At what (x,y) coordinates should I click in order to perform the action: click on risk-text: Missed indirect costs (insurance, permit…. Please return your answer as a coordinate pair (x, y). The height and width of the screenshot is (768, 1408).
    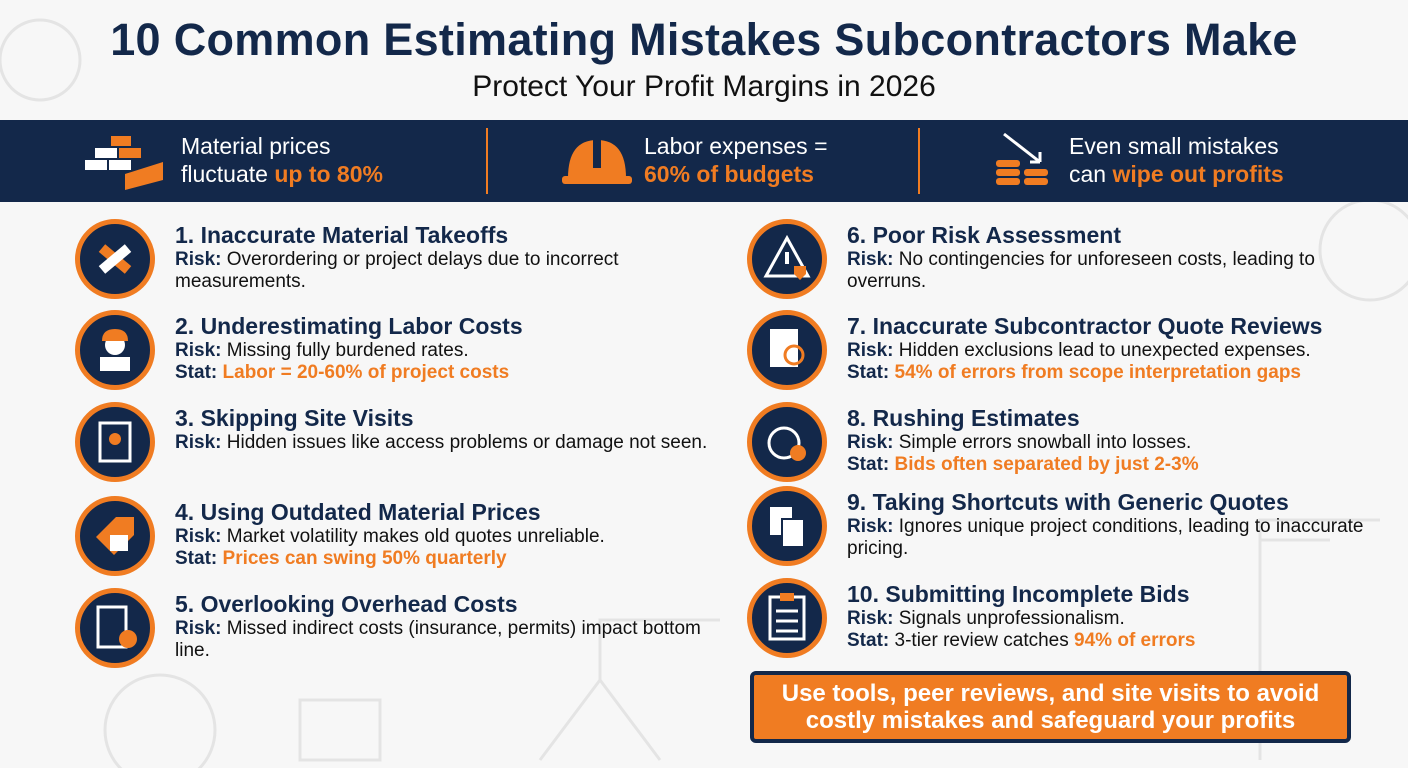
    Looking at the image, I should click on (438, 639).